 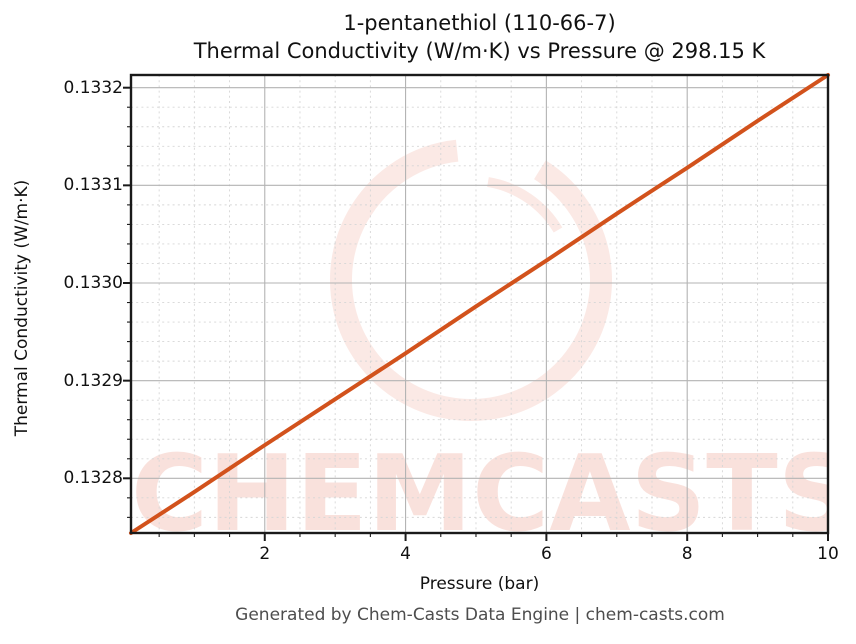 What do you see at coordinates (405, 554) in the screenshot?
I see `x-tick-label: 4` at bounding box center [405, 554].